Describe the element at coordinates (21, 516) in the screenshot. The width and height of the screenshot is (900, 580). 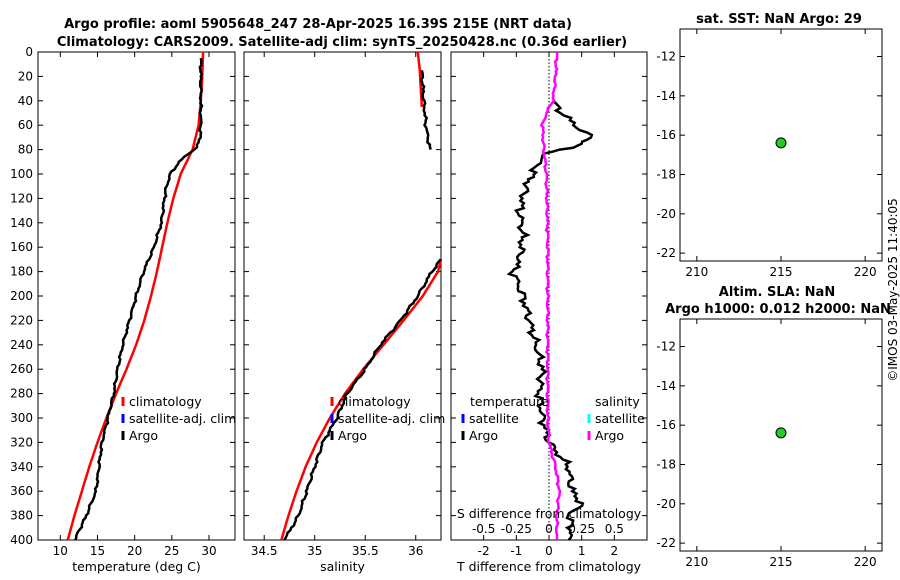
I see `pressure-ytick-label: 380` at that location.